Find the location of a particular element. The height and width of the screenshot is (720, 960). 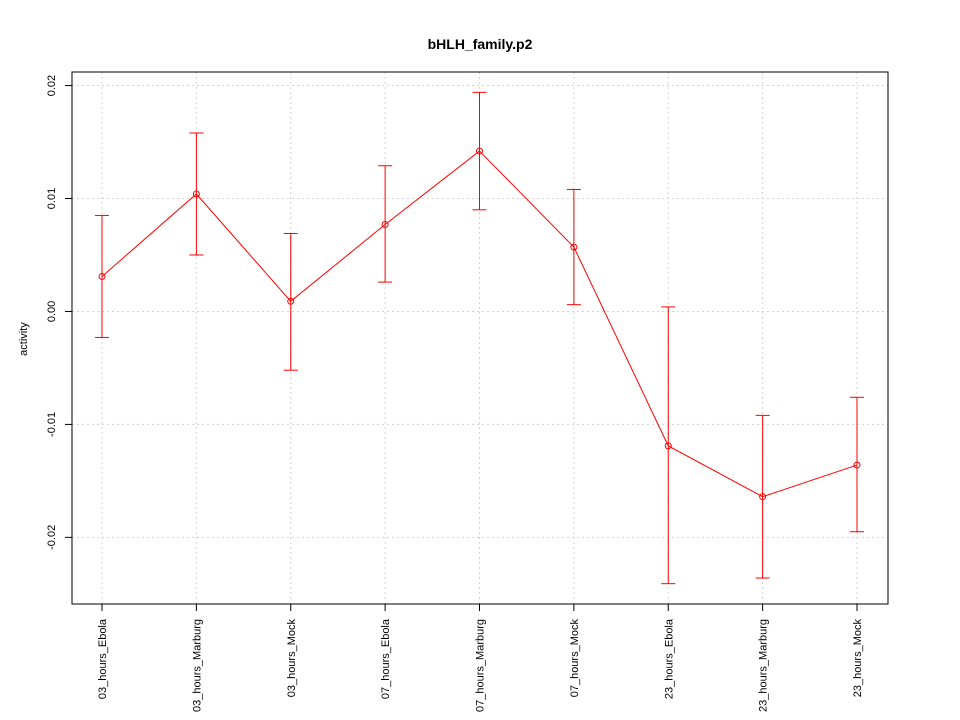

x-tick-label: 03_hours_Mock is located at coordinates (292, 658).